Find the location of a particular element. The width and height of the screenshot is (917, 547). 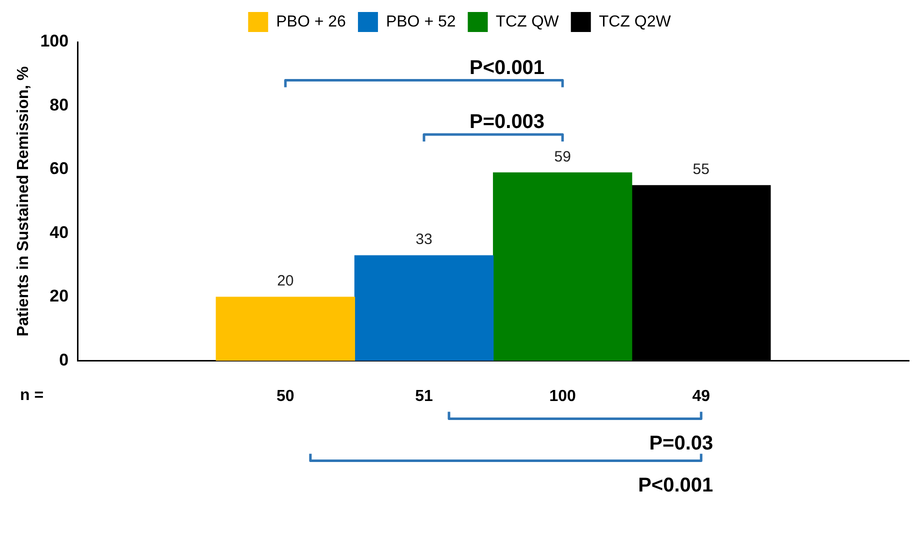

y-tick-label: 100 is located at coordinates (54, 41).